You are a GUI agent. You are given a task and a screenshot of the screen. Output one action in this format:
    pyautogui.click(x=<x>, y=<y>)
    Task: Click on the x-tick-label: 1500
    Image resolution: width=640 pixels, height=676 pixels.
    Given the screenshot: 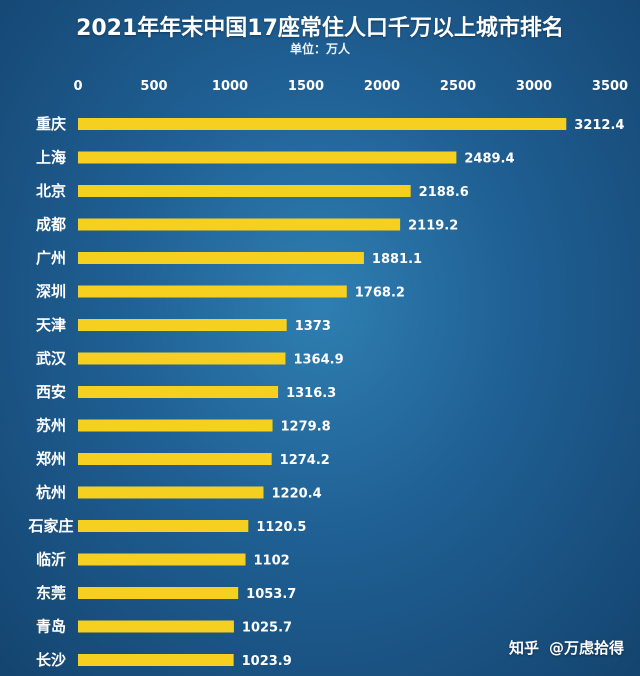 What is the action you would take?
    pyautogui.click(x=306, y=86)
    